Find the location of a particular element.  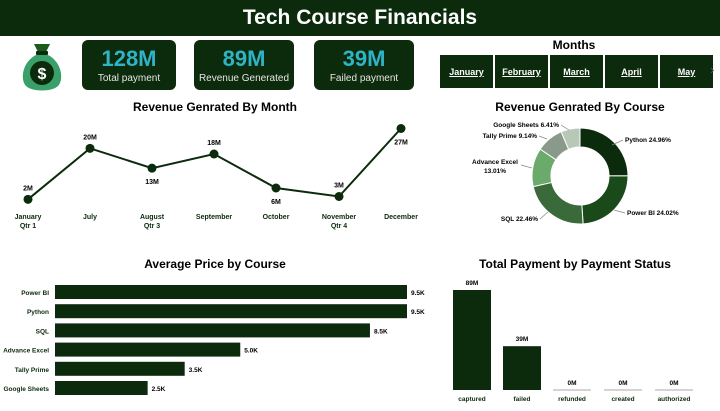

dashboard-title: Tech Course Financials is located at coordinates (360, 18).